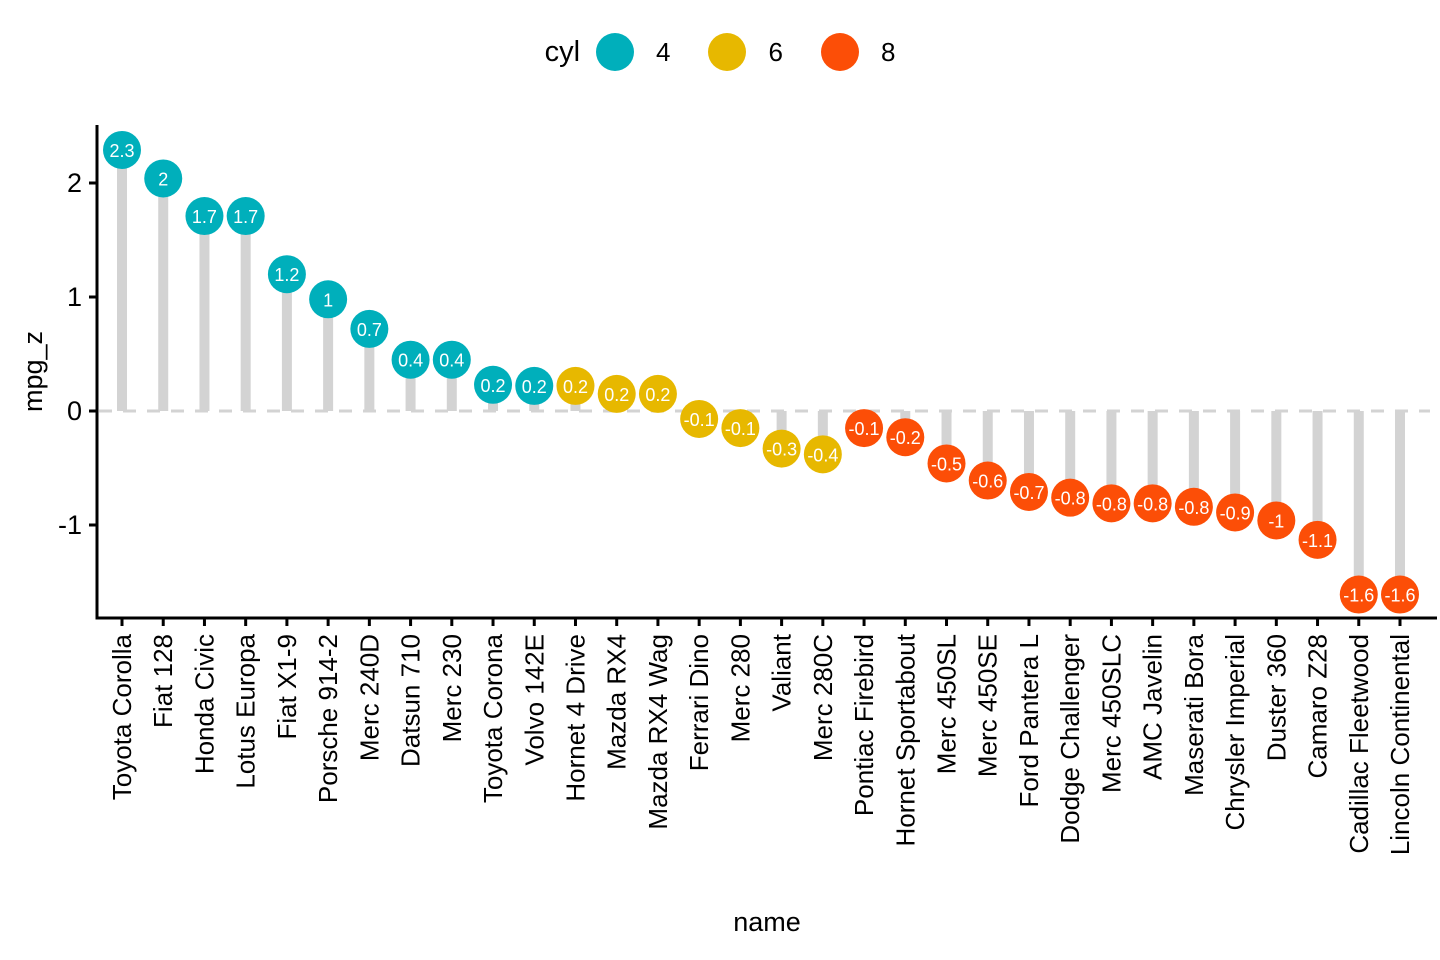 This screenshot has height=960, width=1440. I want to click on x-tick-label: Dodge Challenger, so click(1070, 739).